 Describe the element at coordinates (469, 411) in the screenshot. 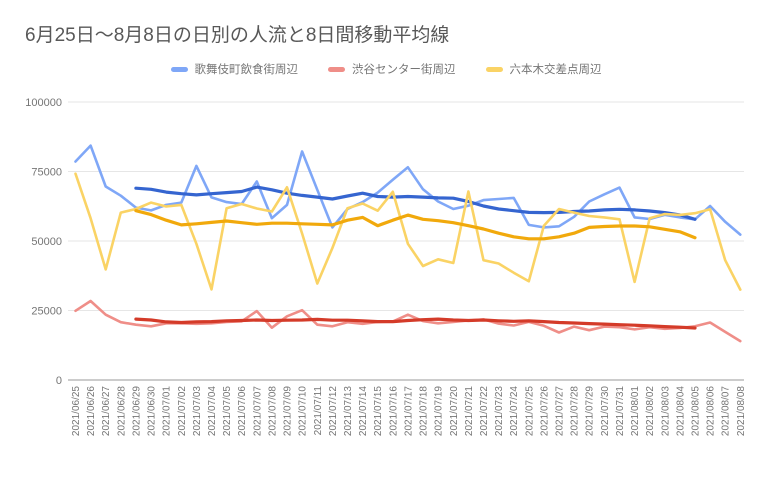

I see `x-axis-label: 2021/07/21` at that location.